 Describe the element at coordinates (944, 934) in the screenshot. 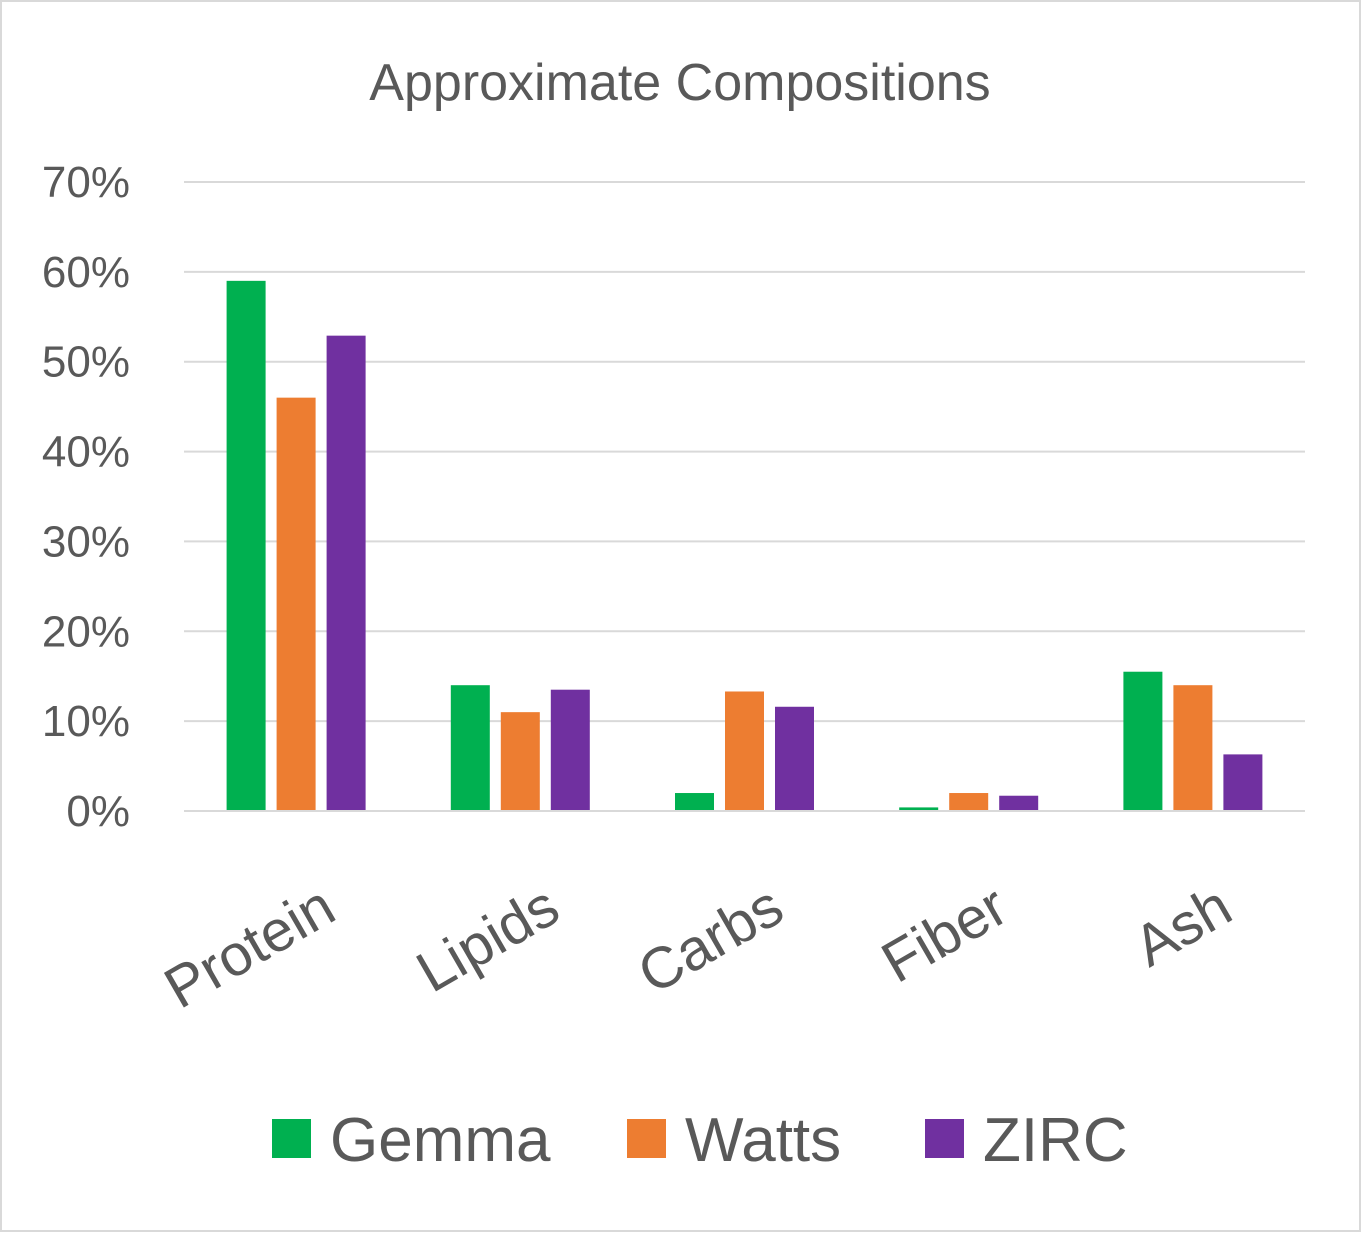

I see `x-tick-label: Fiber` at that location.